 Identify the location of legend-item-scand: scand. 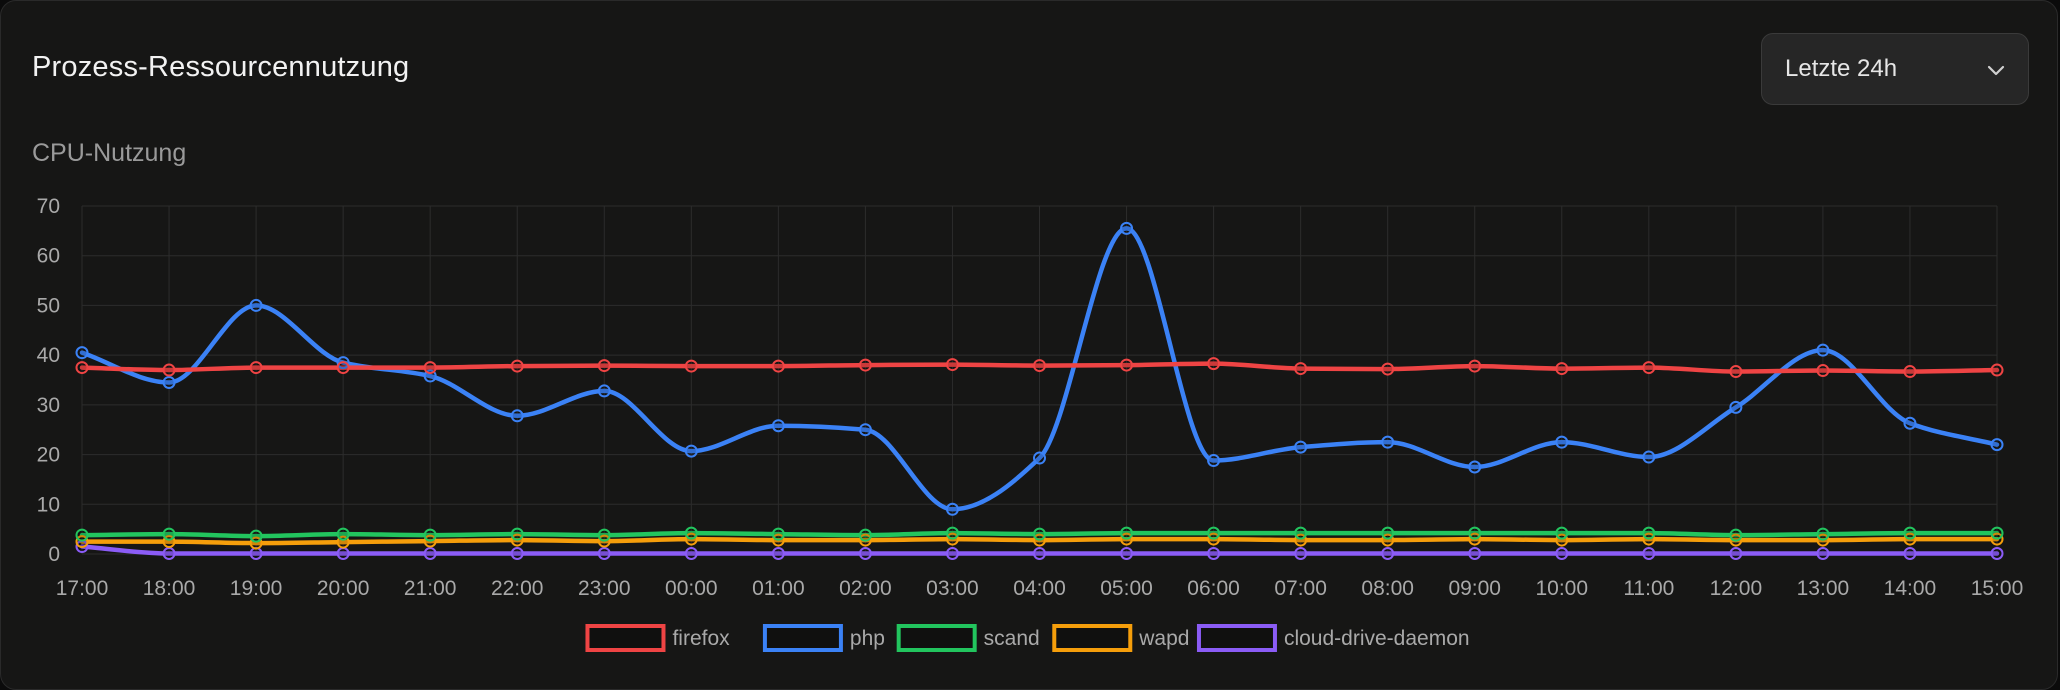
(968, 638).